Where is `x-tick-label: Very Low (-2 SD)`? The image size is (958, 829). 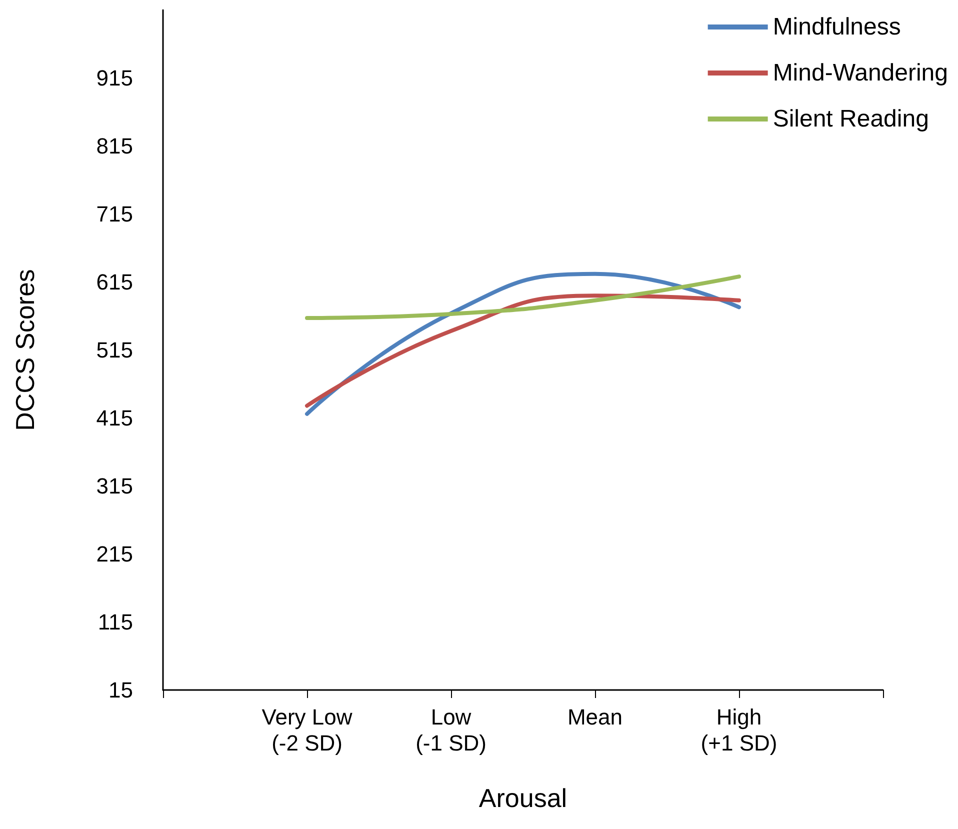
x-tick-label: Very Low (-2 SD) is located at coordinates (307, 730).